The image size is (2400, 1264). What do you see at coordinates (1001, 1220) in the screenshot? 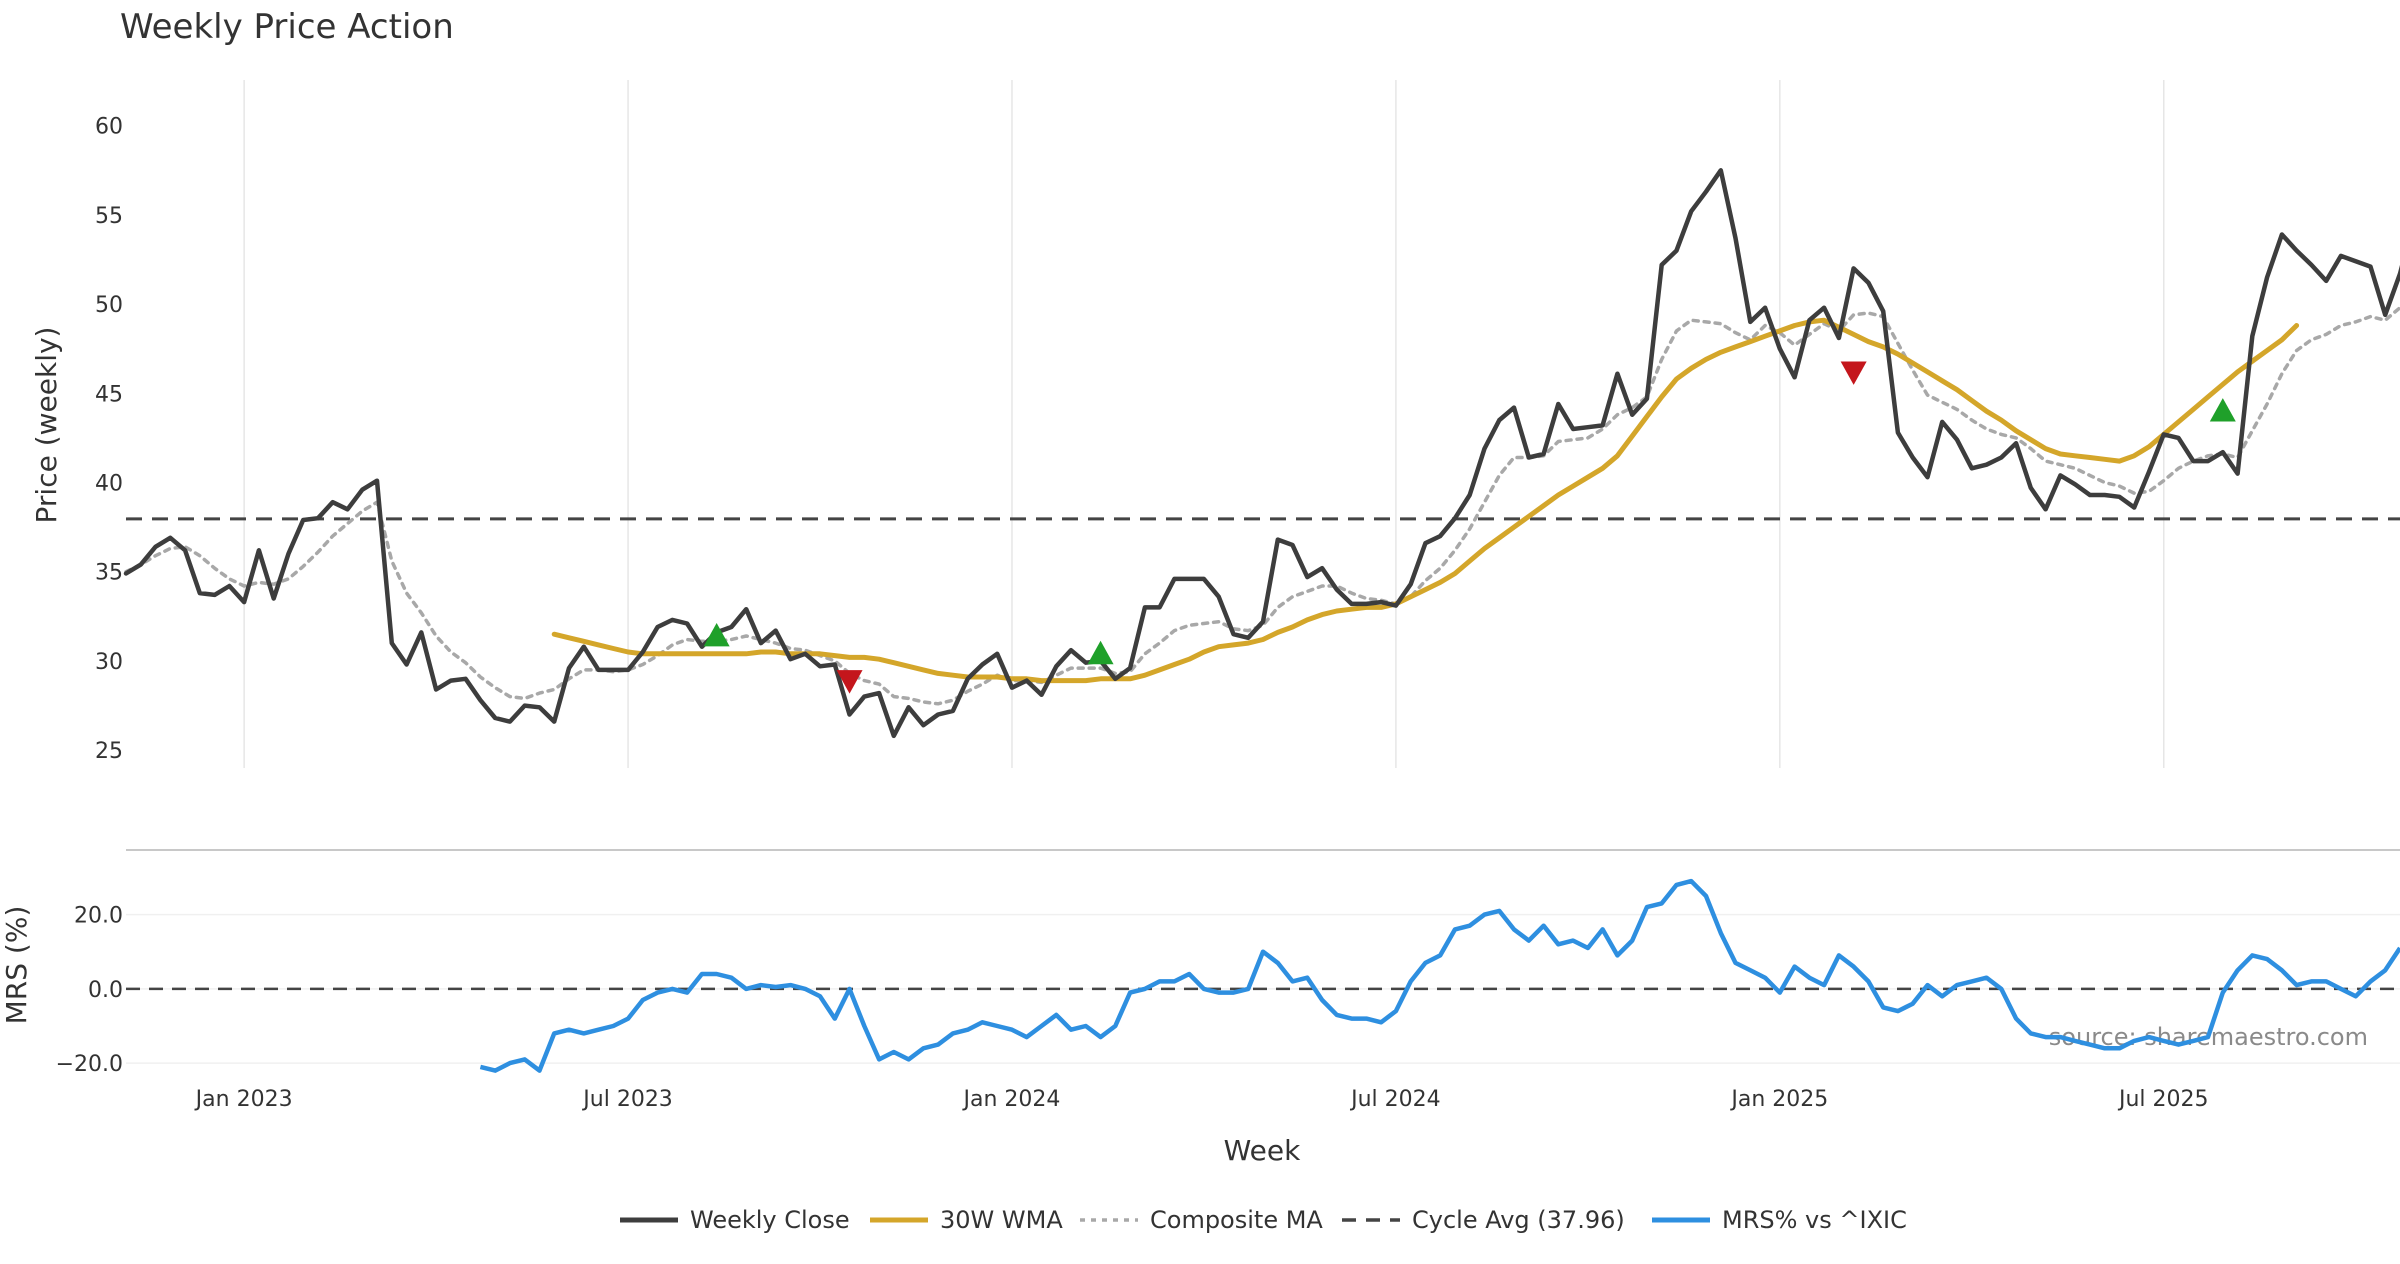
I see `legend-label: 30W WMA` at bounding box center [1001, 1220].